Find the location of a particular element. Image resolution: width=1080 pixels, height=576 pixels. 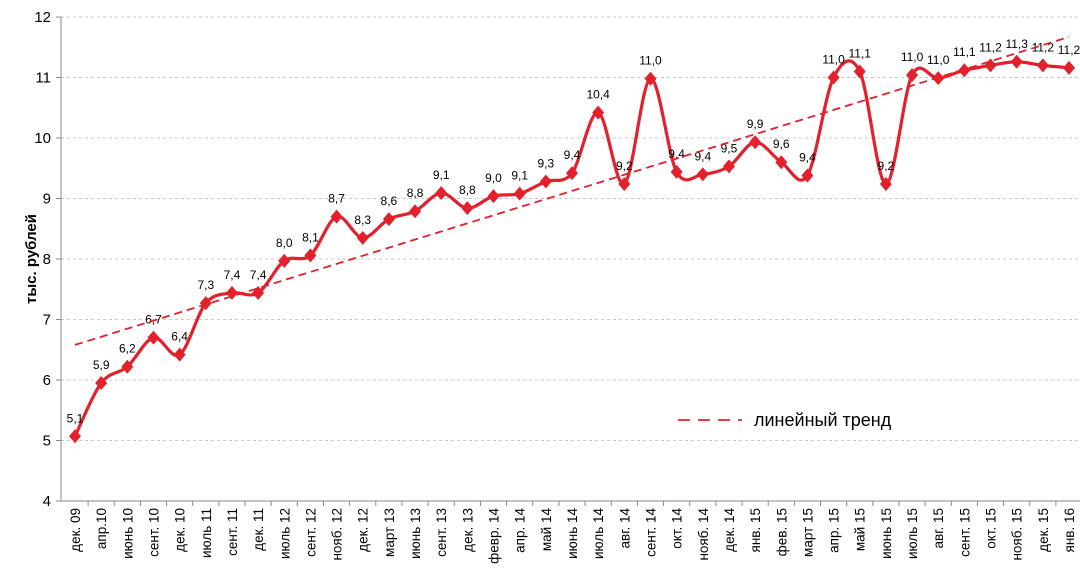

x-tick-label: янв. 15 is located at coordinates (755, 530).